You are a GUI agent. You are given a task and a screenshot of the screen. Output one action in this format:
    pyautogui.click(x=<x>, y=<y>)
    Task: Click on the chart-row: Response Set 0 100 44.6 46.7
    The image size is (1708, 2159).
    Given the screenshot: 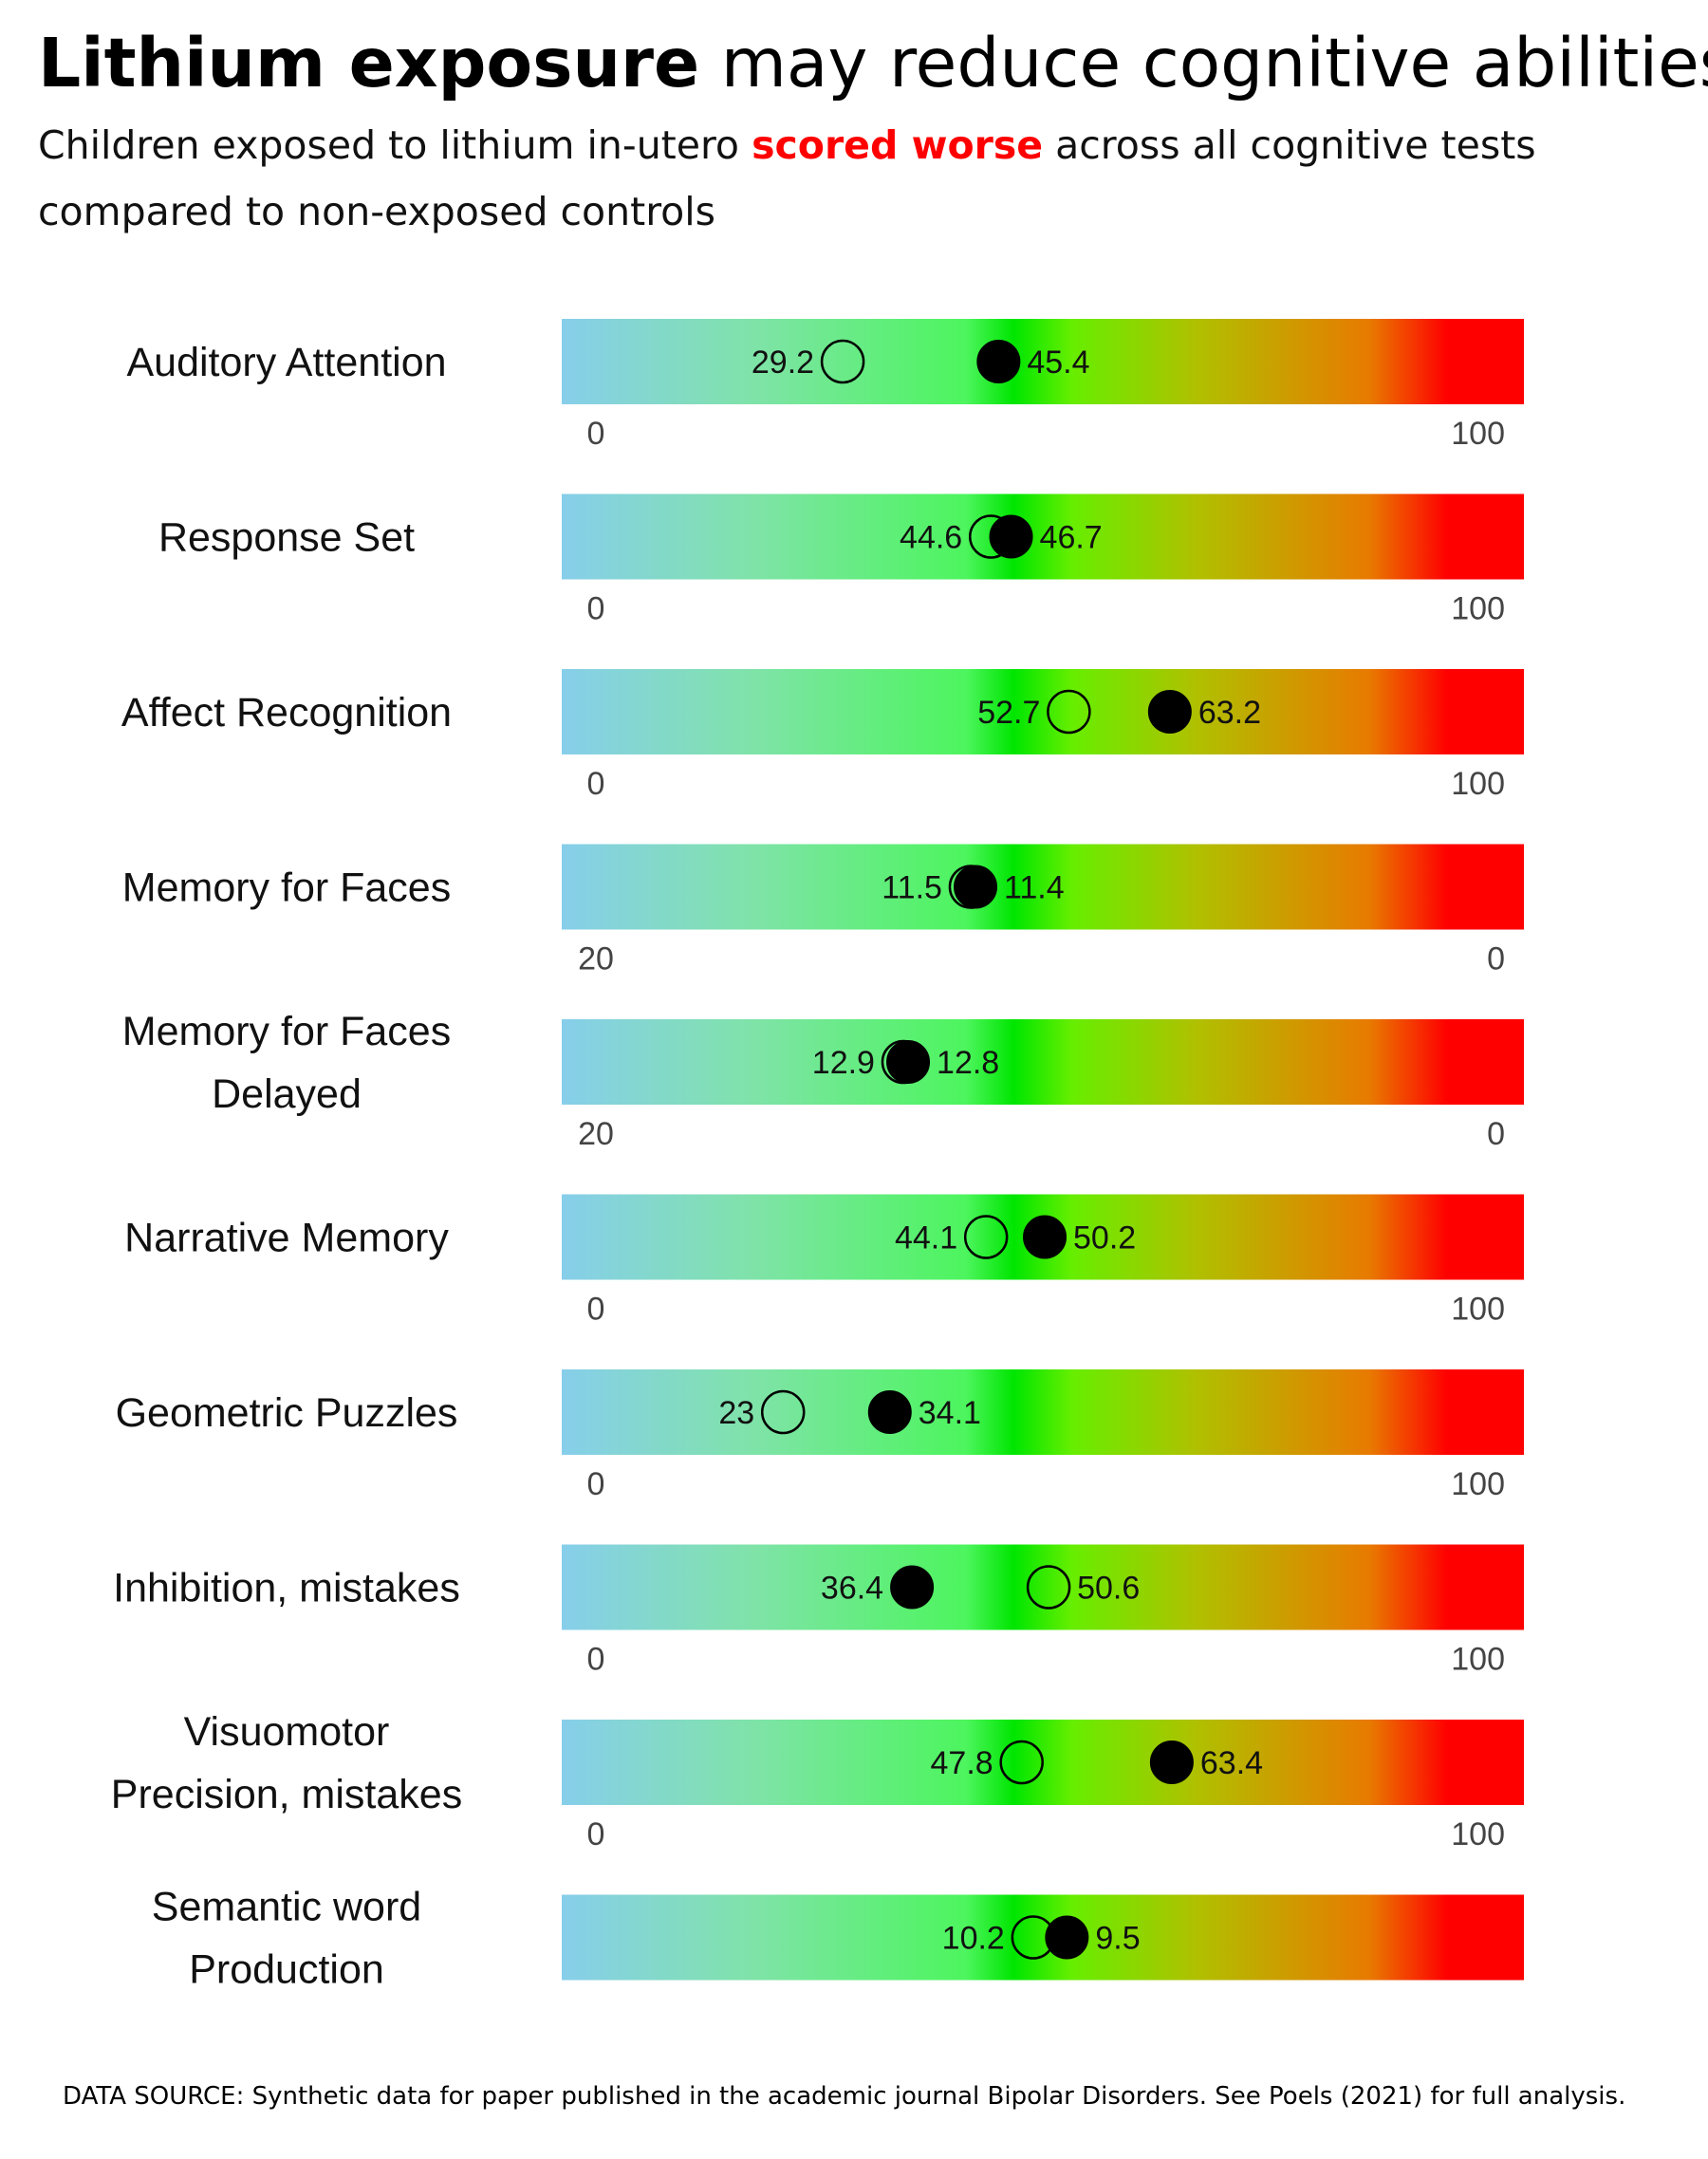 What is the action you would take?
    pyautogui.click(x=841, y=560)
    